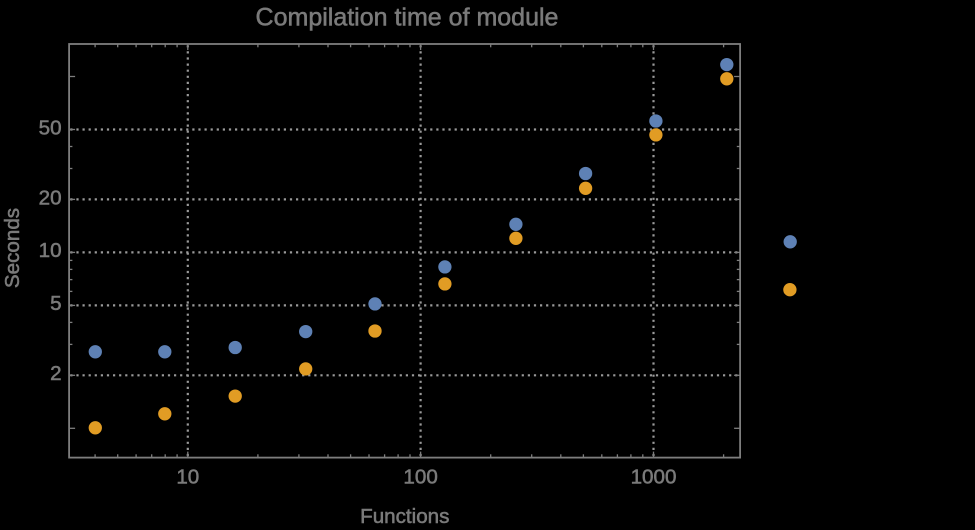  Describe the element at coordinates (420, 476) in the screenshot. I see `svg-text: 100` at that location.